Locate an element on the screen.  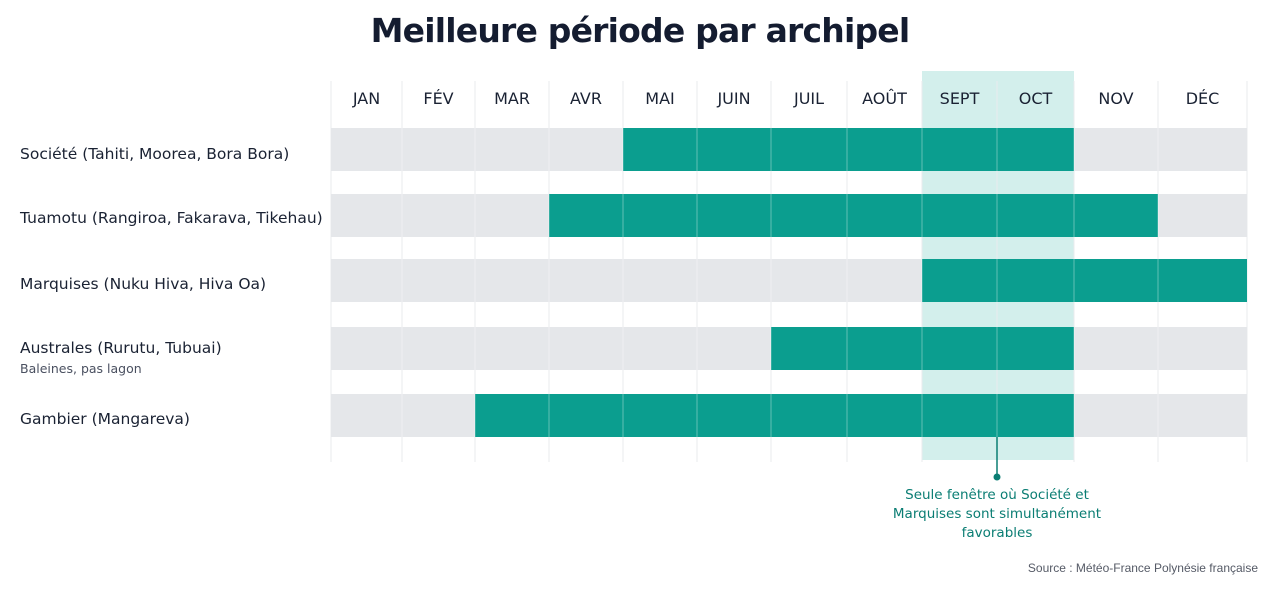
month-label: JUIN is located at coordinates (733, 98).